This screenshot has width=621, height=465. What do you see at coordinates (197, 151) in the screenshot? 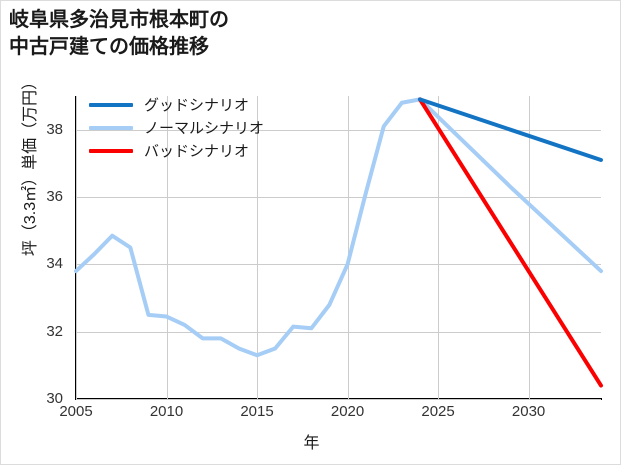
I see `legend-item-label: バッドシナリオ` at bounding box center [197, 151].